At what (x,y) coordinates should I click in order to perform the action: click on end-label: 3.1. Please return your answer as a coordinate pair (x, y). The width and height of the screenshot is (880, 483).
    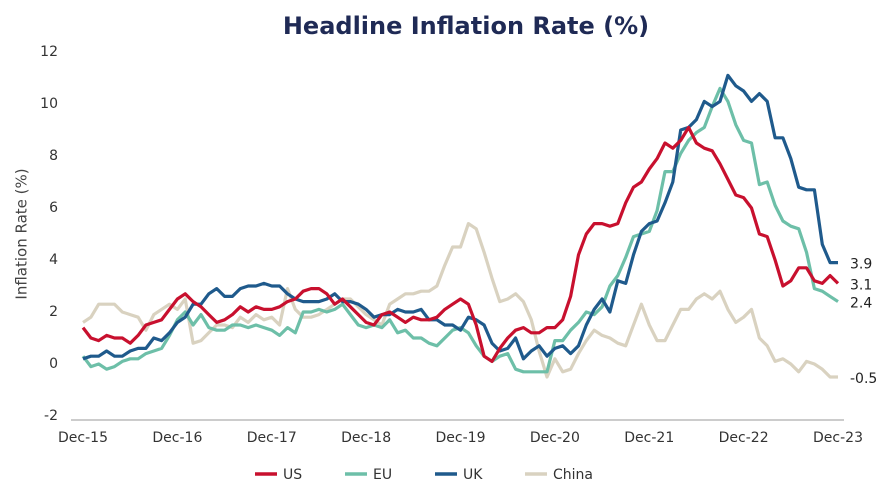
    Looking at the image, I should click on (861, 285).